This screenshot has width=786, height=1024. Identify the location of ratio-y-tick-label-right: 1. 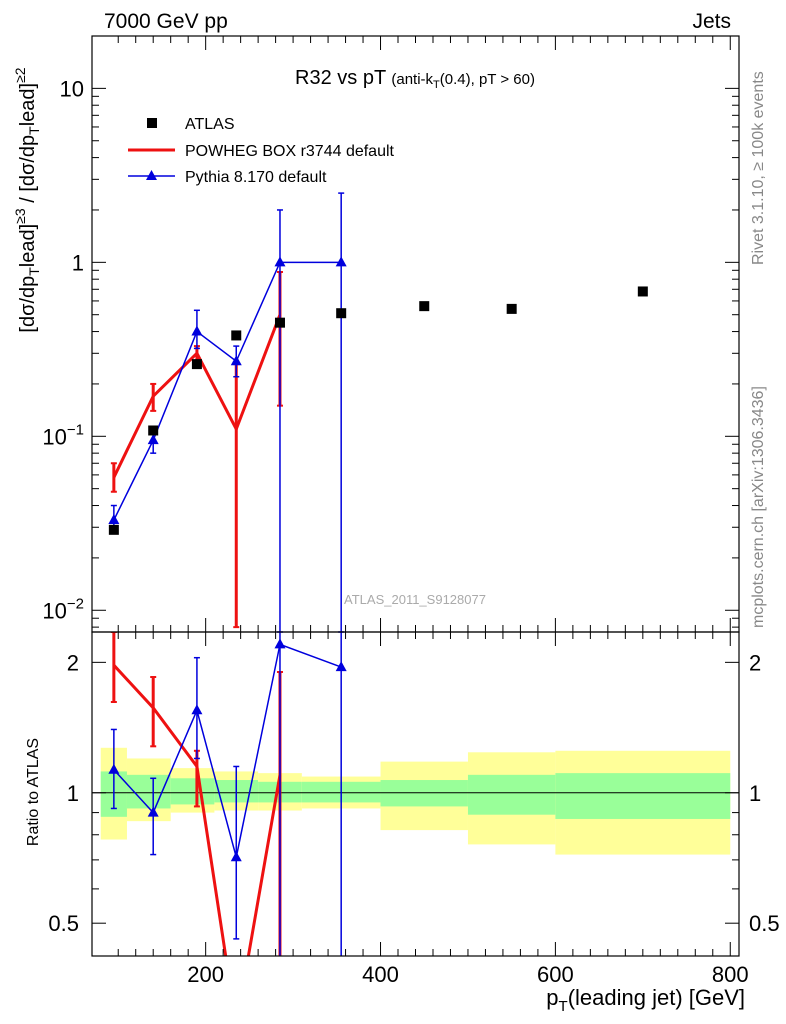
(755, 793).